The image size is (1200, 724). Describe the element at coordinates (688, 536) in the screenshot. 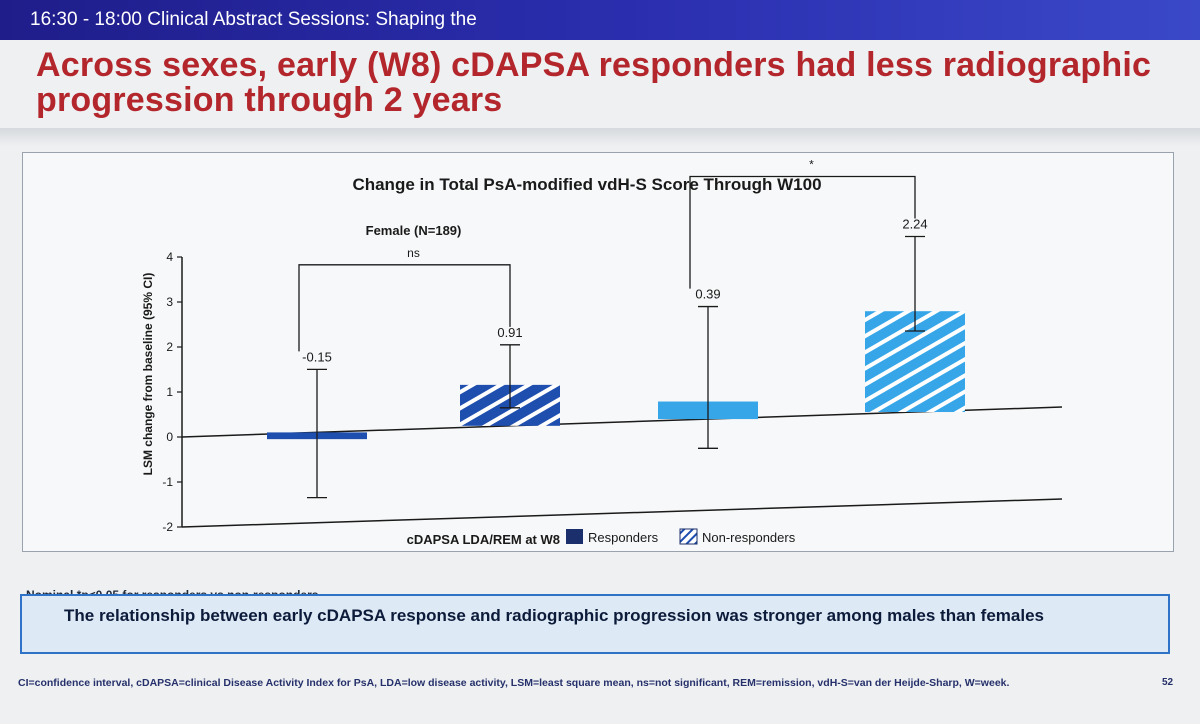

I see `legend-swatch-non-responders` at that location.